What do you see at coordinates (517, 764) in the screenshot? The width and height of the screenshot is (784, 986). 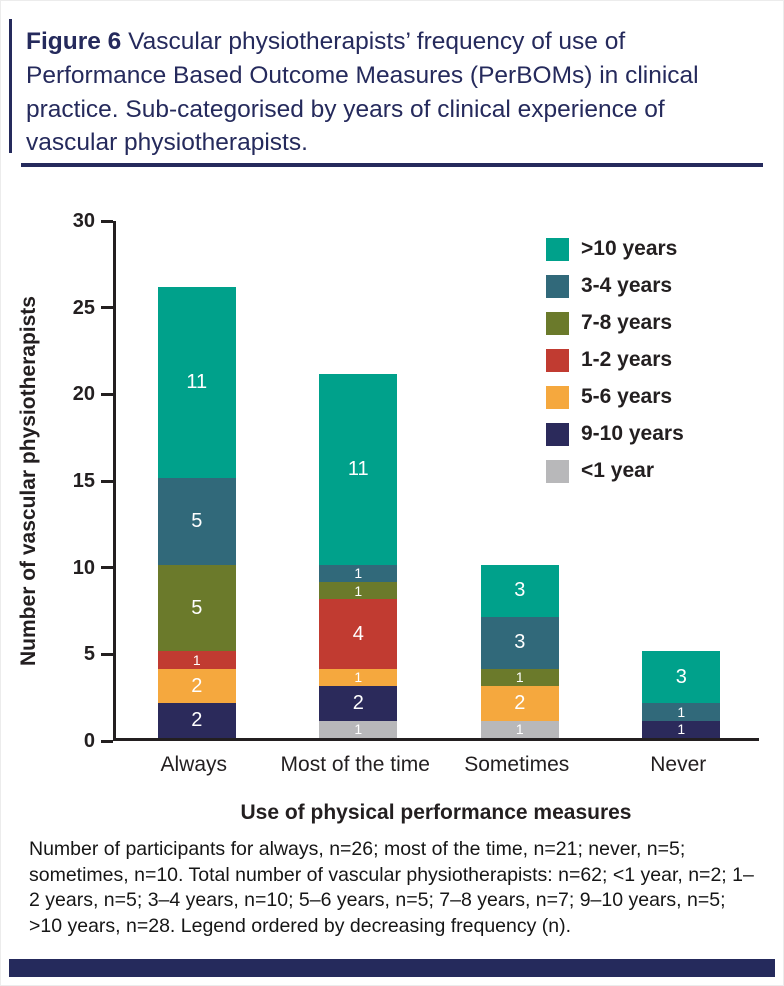 I see `x-tick-label: Sometimes` at bounding box center [517, 764].